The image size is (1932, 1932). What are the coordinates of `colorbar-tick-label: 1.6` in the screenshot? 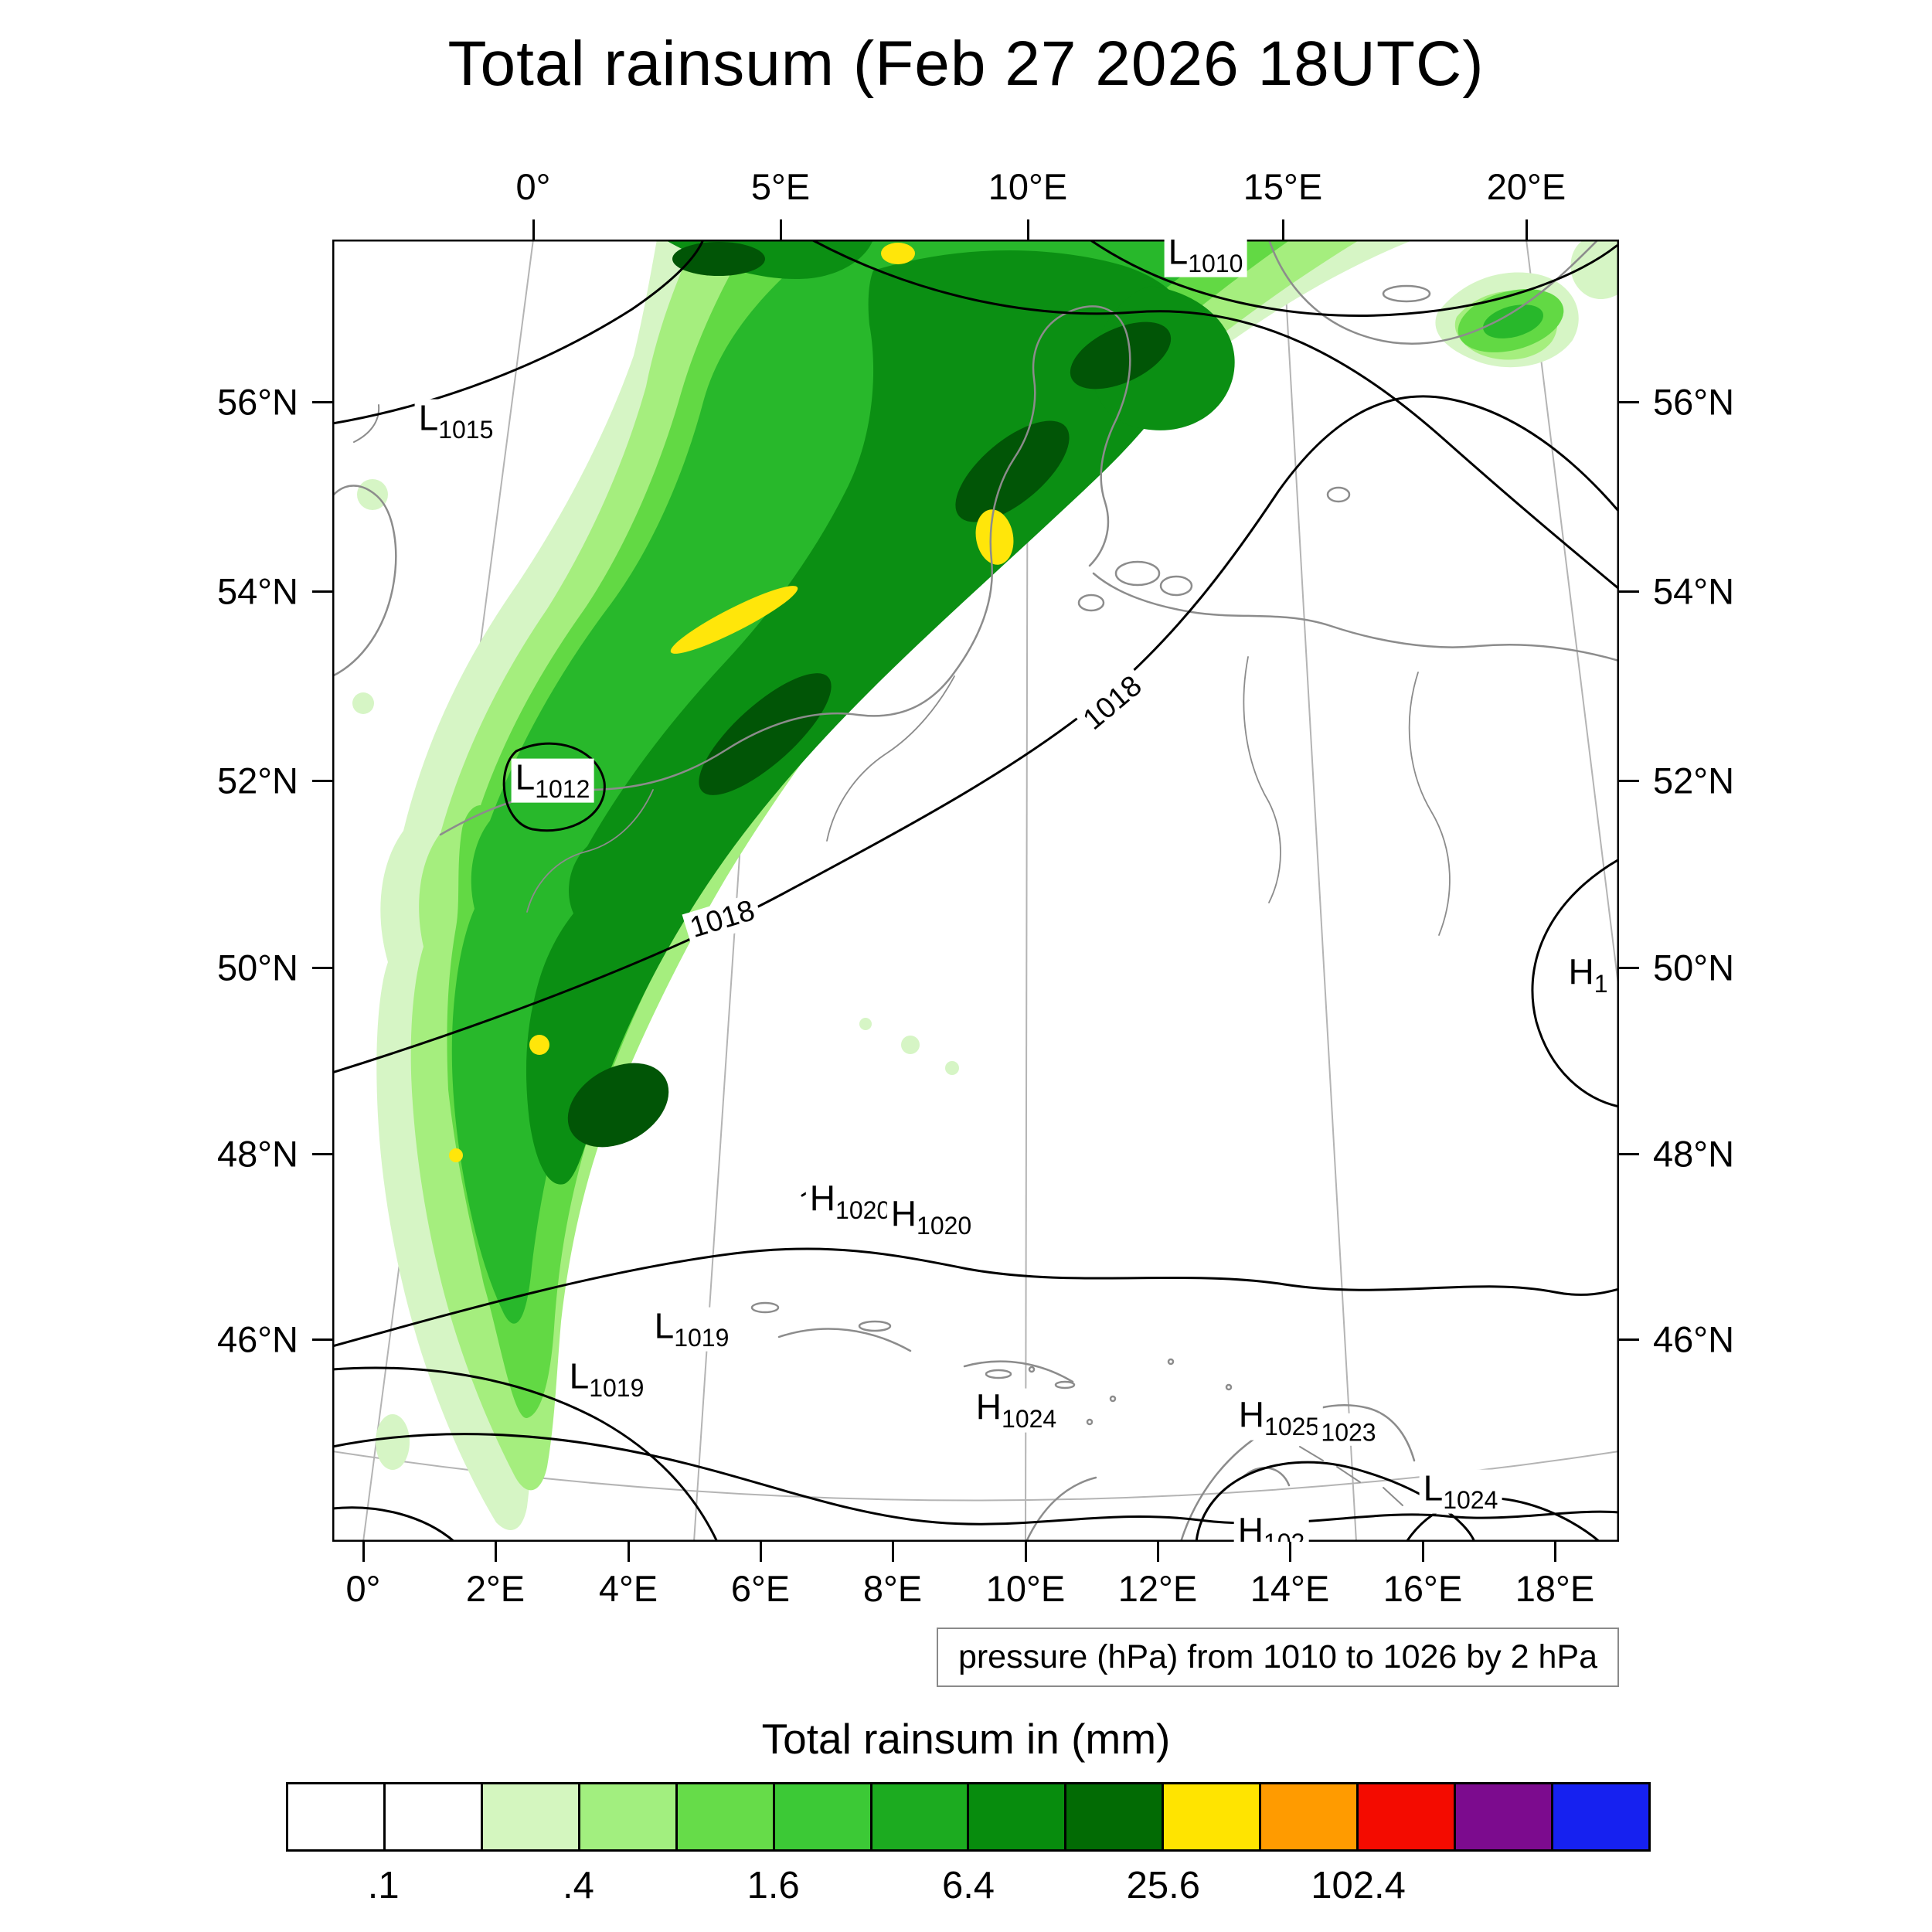 It's located at (773, 1885).